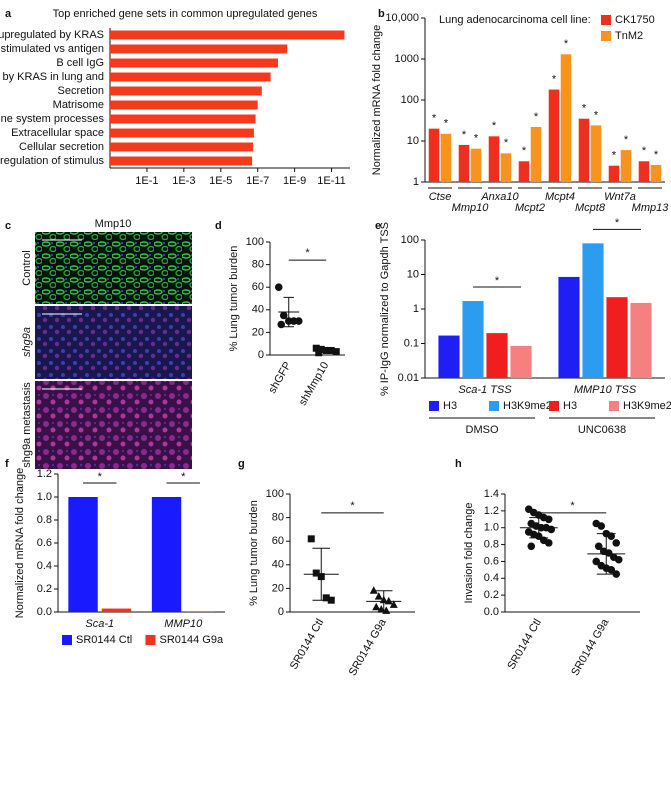 The width and height of the screenshot is (671, 812). What do you see at coordinates (408, 378) in the screenshot?
I see `y-tick-label: 0.01` at bounding box center [408, 378].